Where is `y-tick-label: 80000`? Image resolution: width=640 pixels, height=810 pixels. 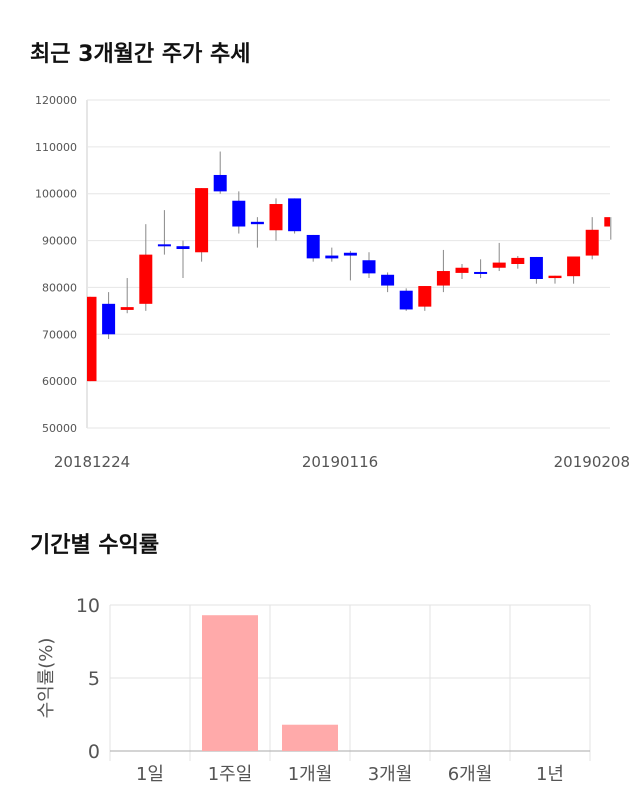
y-tick-label: 80000 is located at coordinates (59, 287).